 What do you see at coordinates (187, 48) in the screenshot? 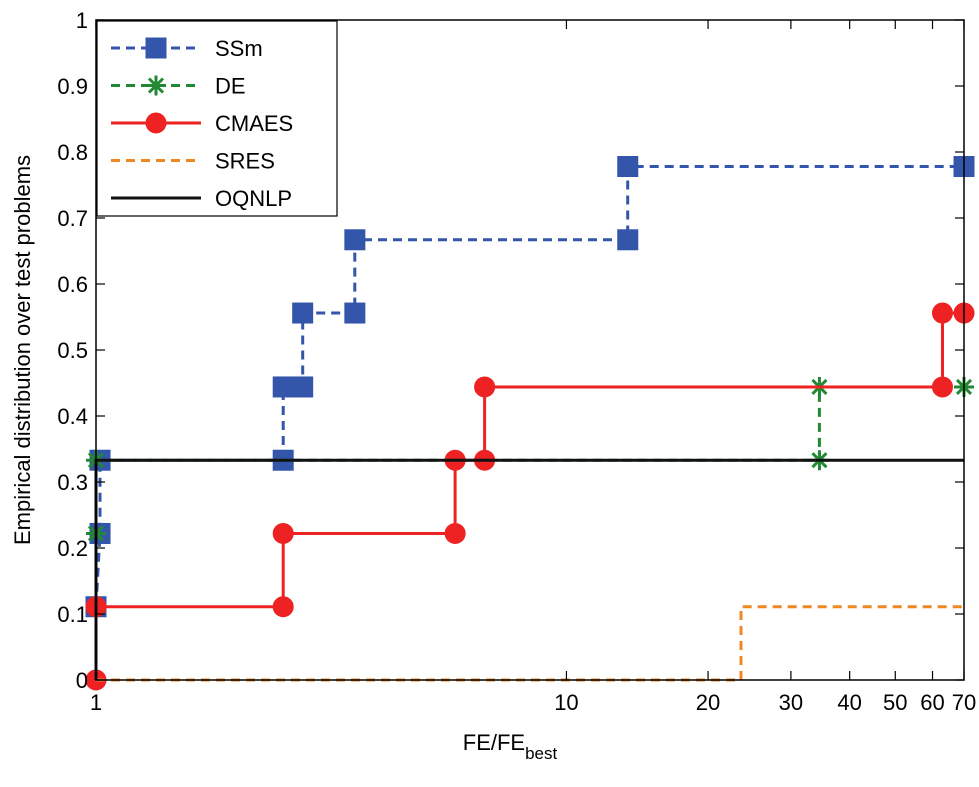
I see `legend-item-ssm: SSm` at bounding box center [187, 48].